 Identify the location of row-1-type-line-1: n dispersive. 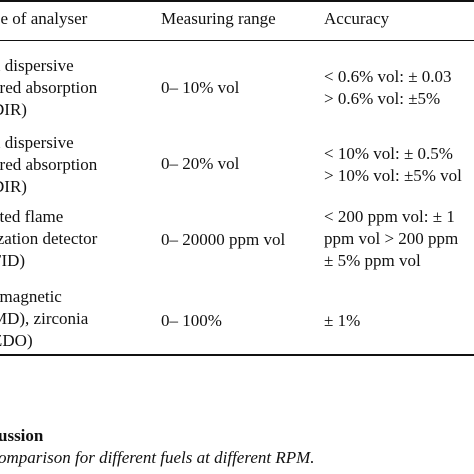
(37, 65).